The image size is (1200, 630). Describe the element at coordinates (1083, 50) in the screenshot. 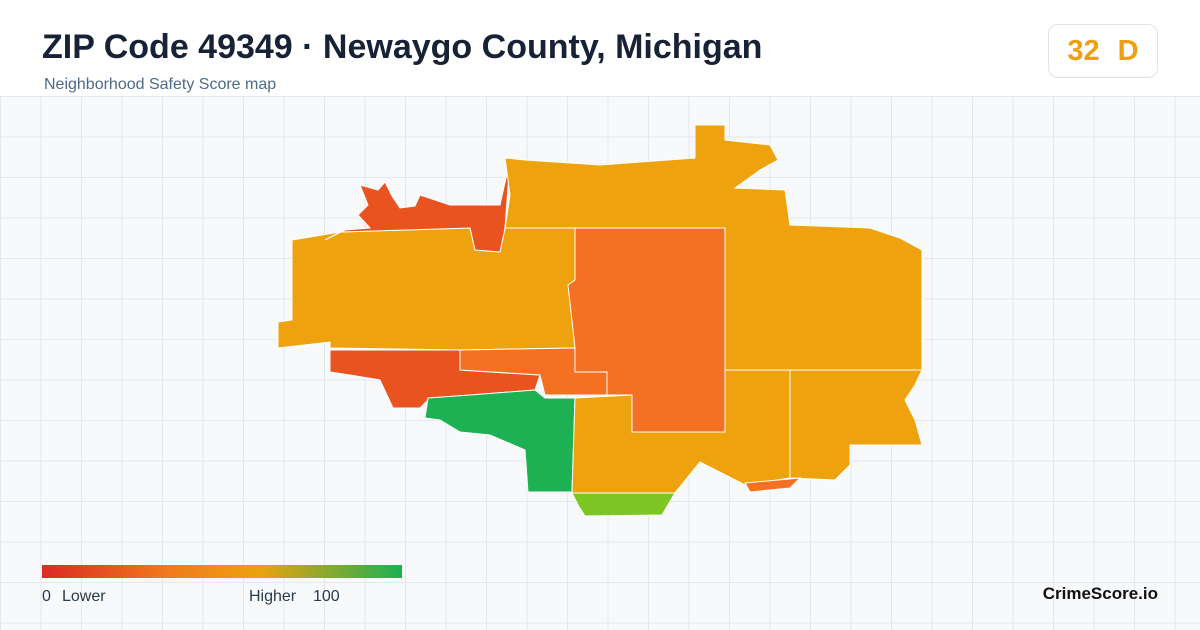

I see `score: 32` at that location.